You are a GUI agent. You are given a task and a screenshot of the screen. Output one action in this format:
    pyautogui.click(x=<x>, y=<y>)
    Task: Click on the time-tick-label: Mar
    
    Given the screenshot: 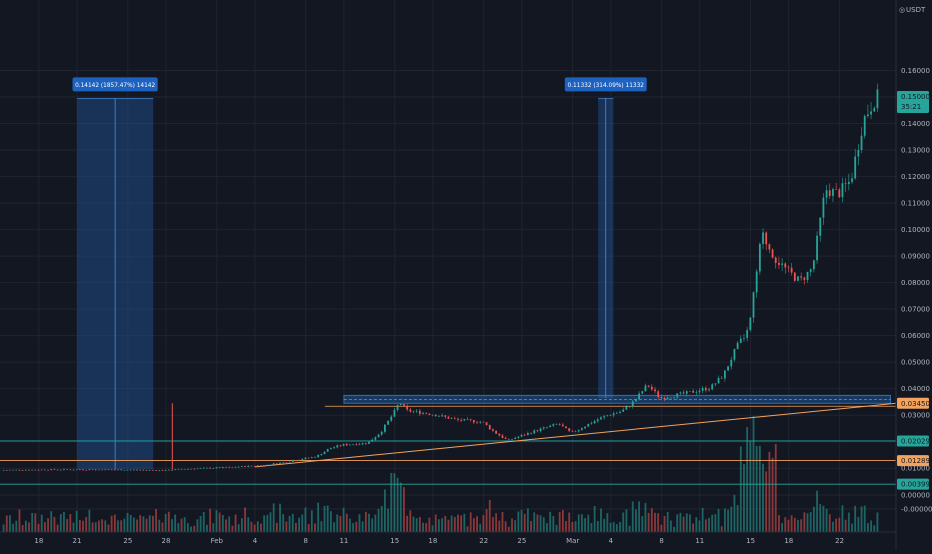 What is the action you would take?
    pyautogui.click(x=572, y=541)
    